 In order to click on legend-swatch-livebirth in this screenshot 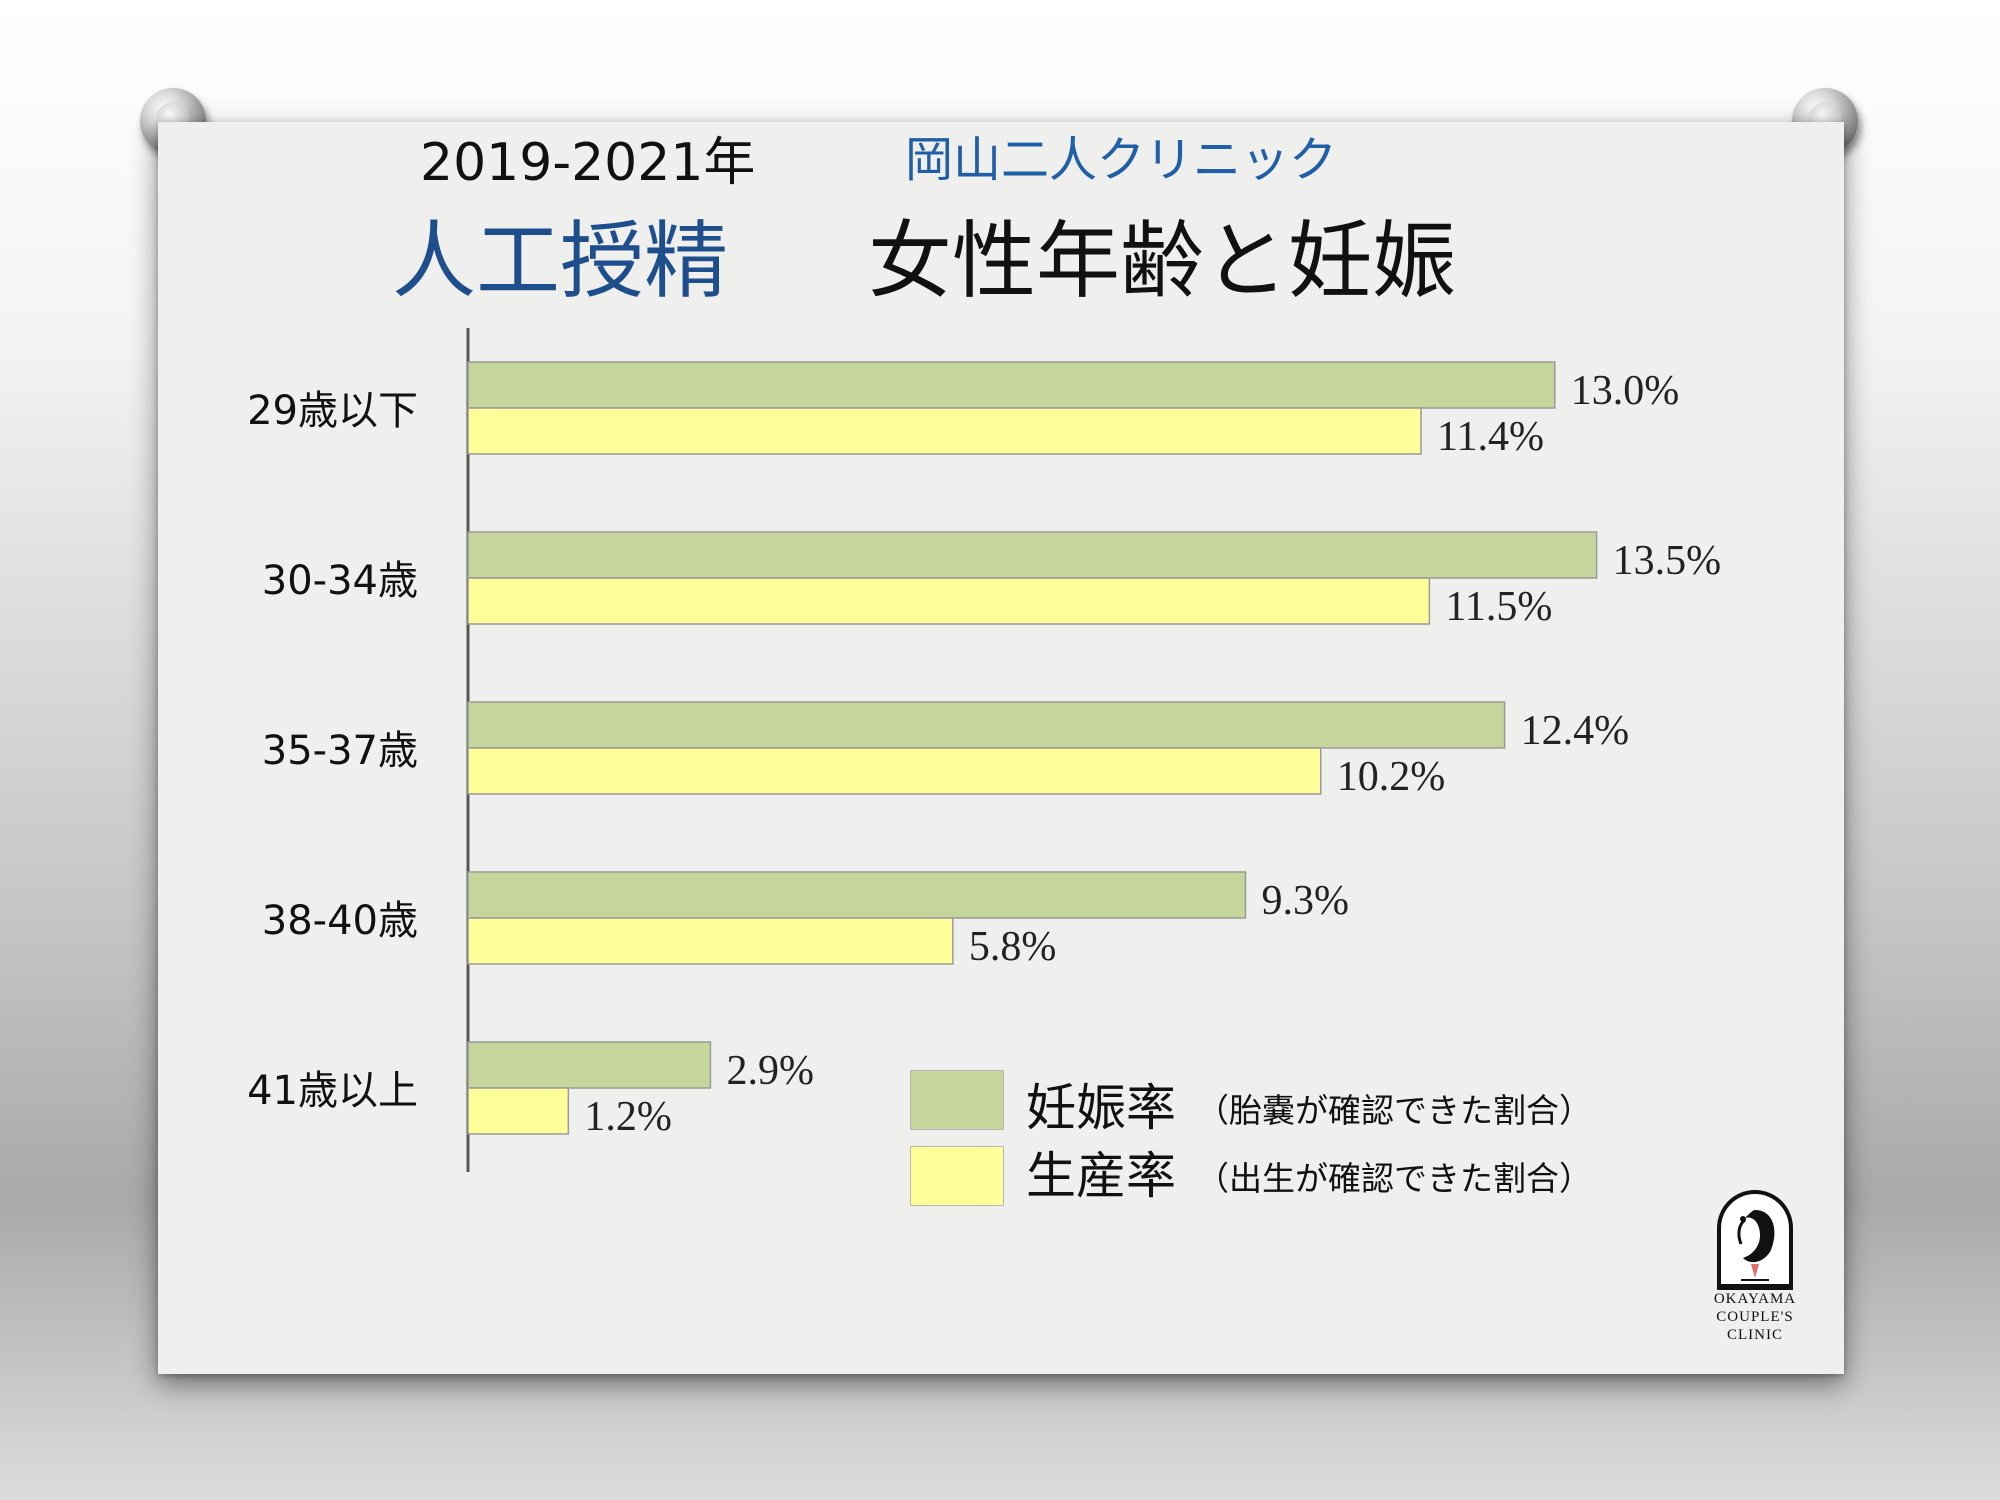, I will do `click(957, 1176)`.